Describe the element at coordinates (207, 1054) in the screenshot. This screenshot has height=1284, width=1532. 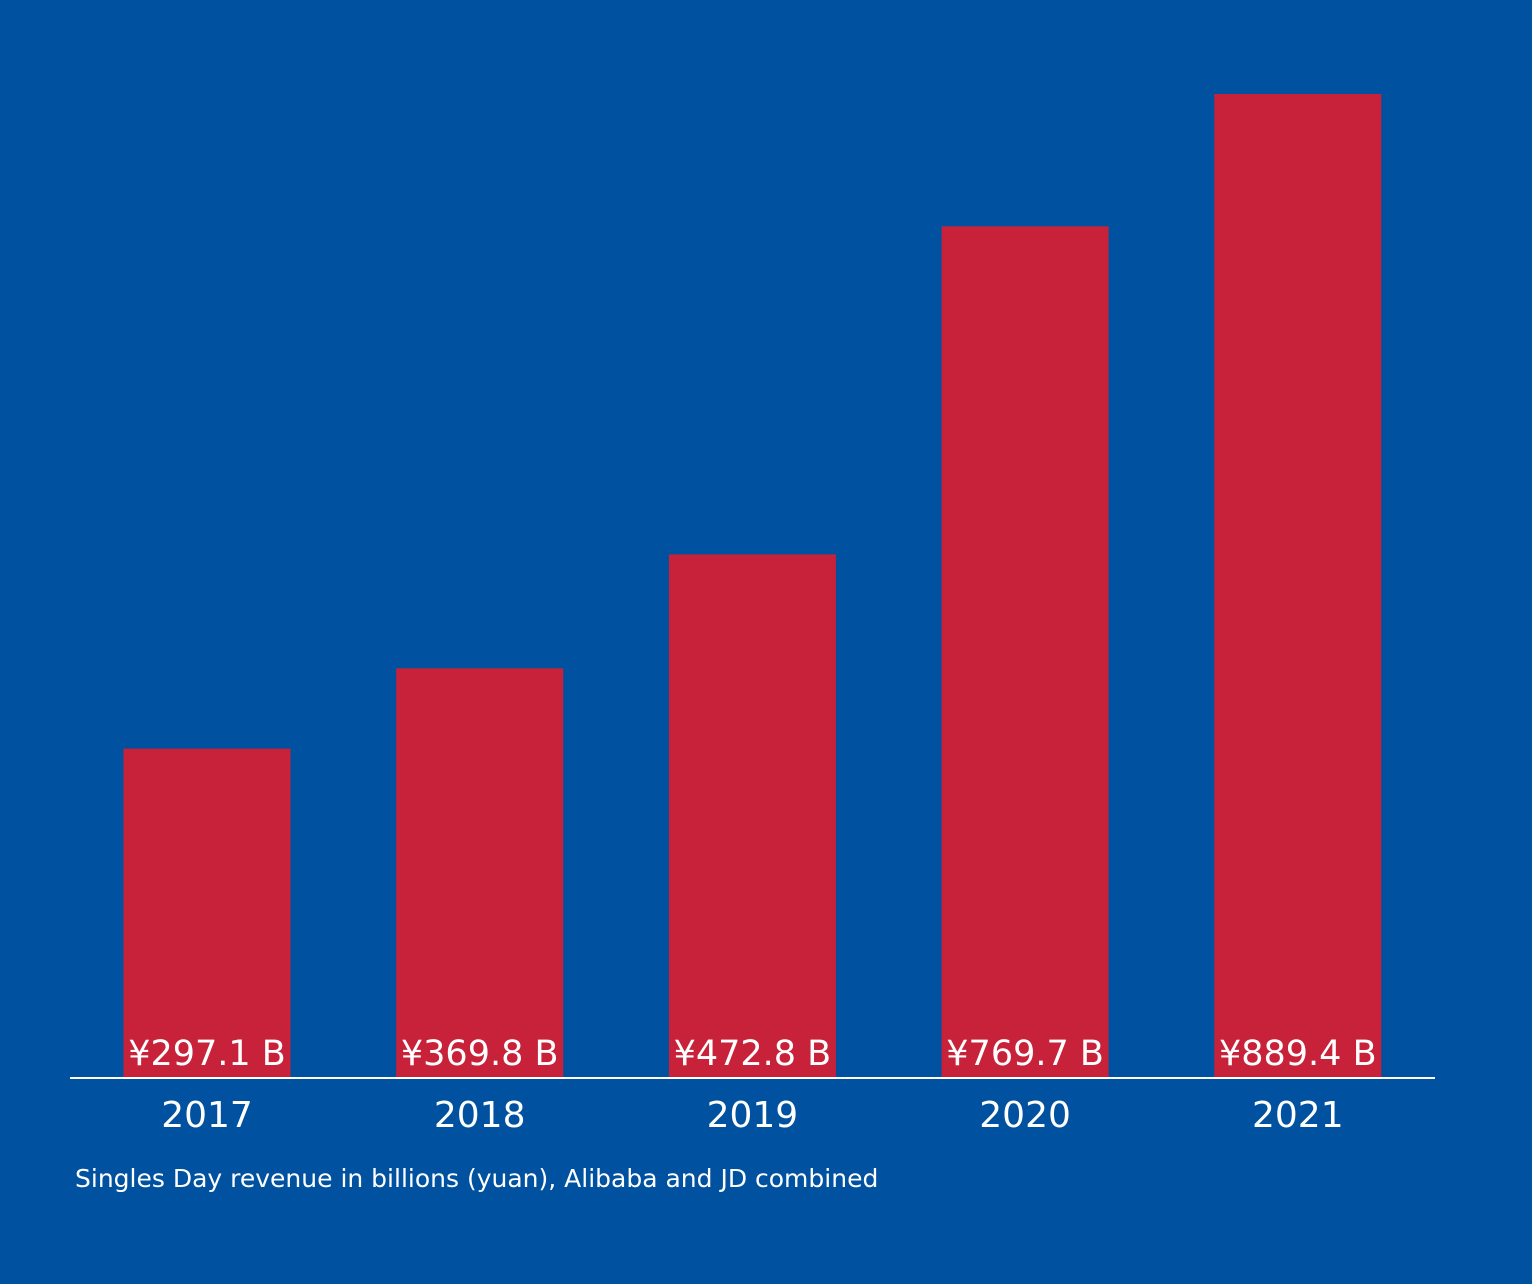
I see `value-label-2017: ¥297.1 B` at that location.